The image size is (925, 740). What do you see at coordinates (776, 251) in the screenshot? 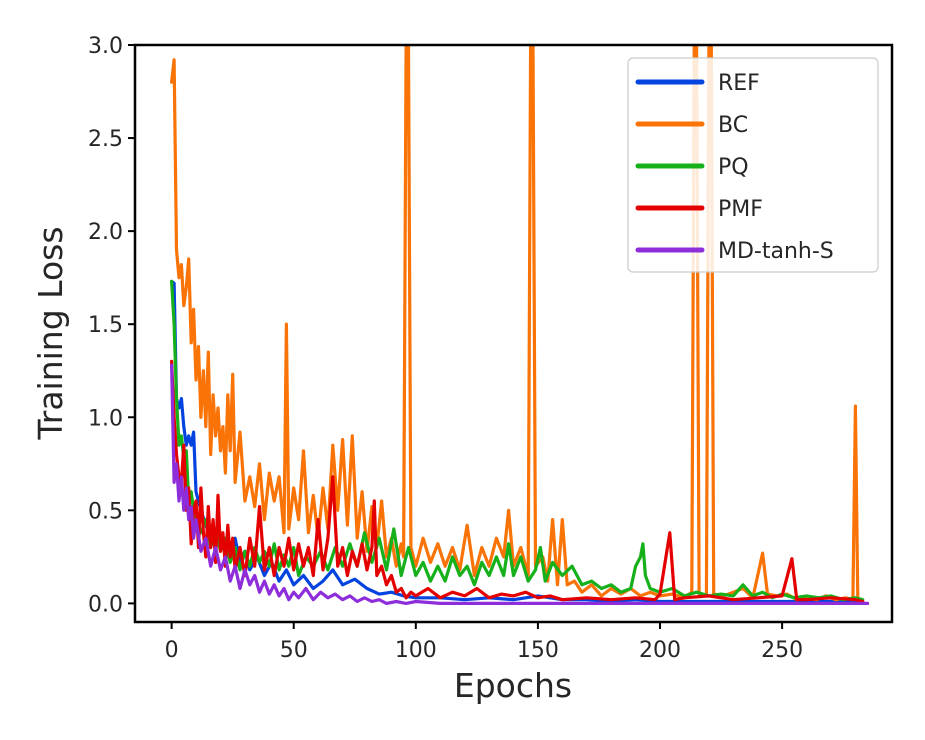
I see `legend-label: MD-tanh-S` at bounding box center [776, 251].